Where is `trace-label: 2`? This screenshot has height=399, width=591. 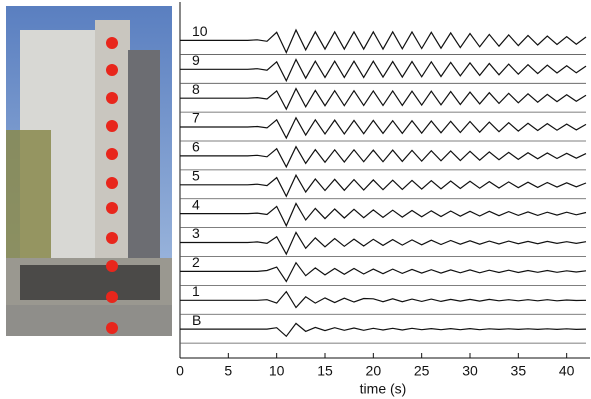 trace-label: 2 is located at coordinates (196, 262).